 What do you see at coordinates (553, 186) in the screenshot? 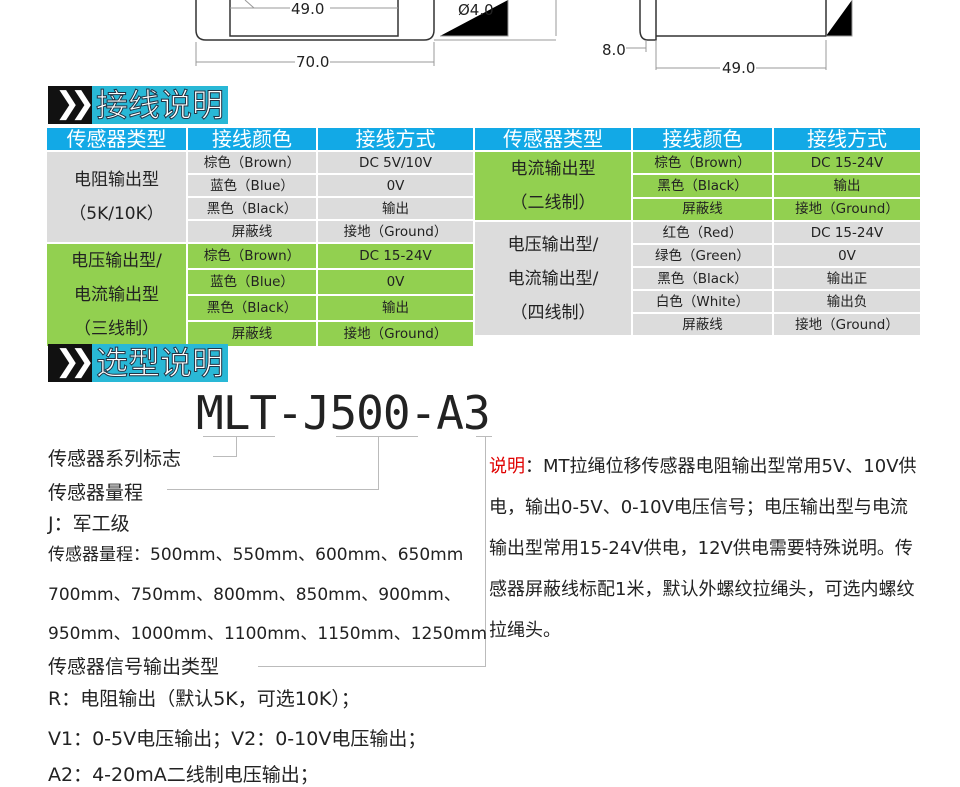
I see `sensor-type-cell: 电流输出型 （二线制）` at bounding box center [553, 186].